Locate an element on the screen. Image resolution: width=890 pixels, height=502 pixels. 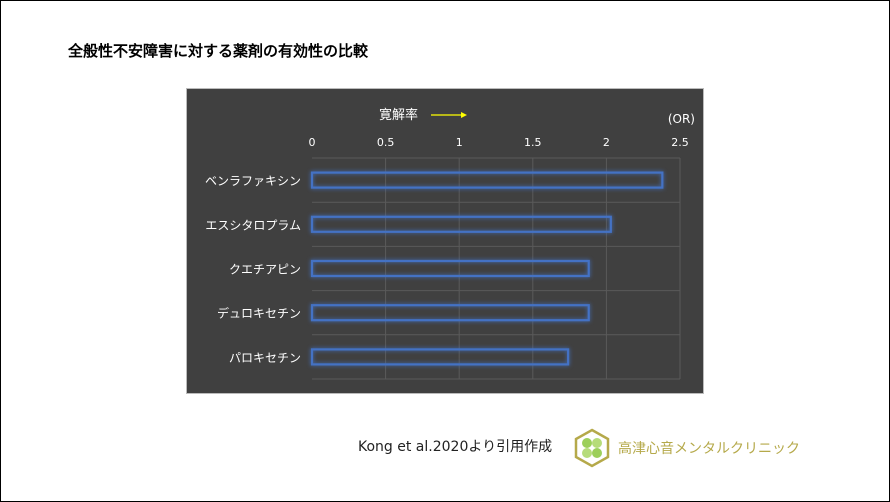
category-label: デュロキセチン is located at coordinates (259, 313).